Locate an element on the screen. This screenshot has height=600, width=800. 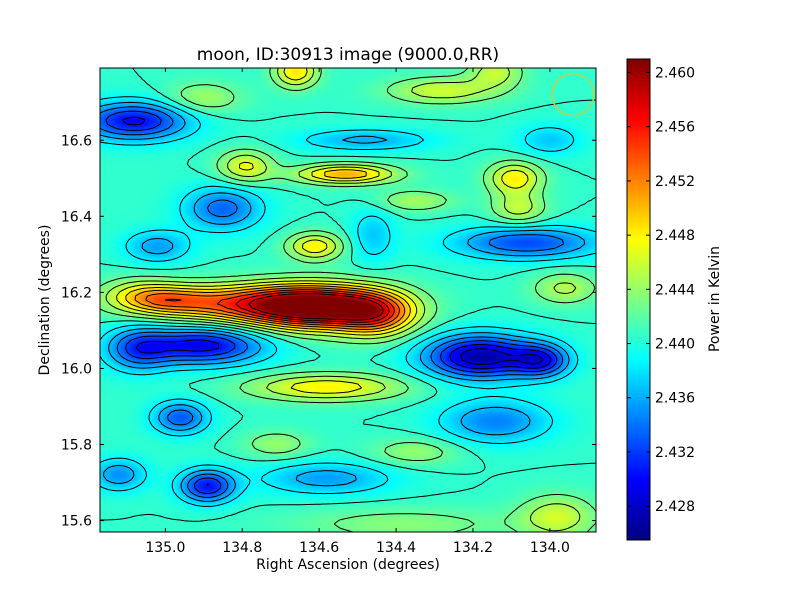
annotation-layer is located at coordinates (573, 94).